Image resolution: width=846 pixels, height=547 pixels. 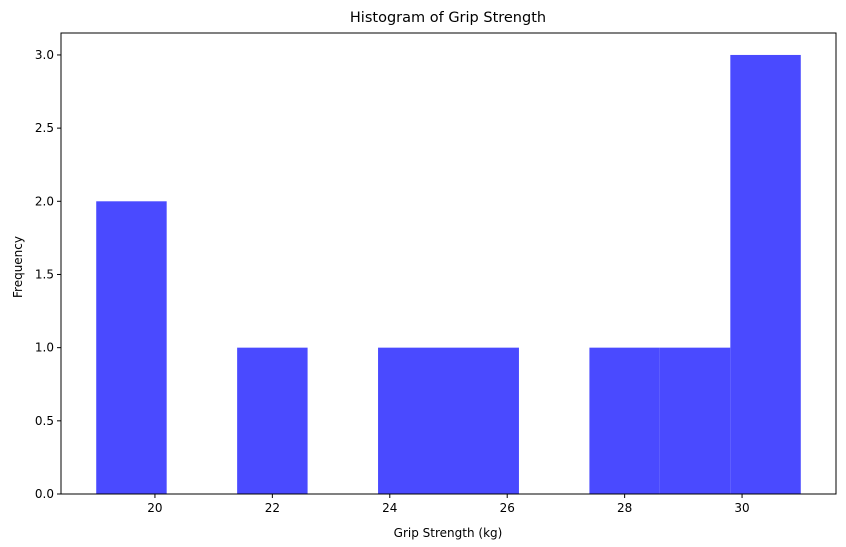 I want to click on y-axis-ticks: 0.0 0.5 1.0 1.5 2.0 2.5 3.0, so click(x=48, y=274).